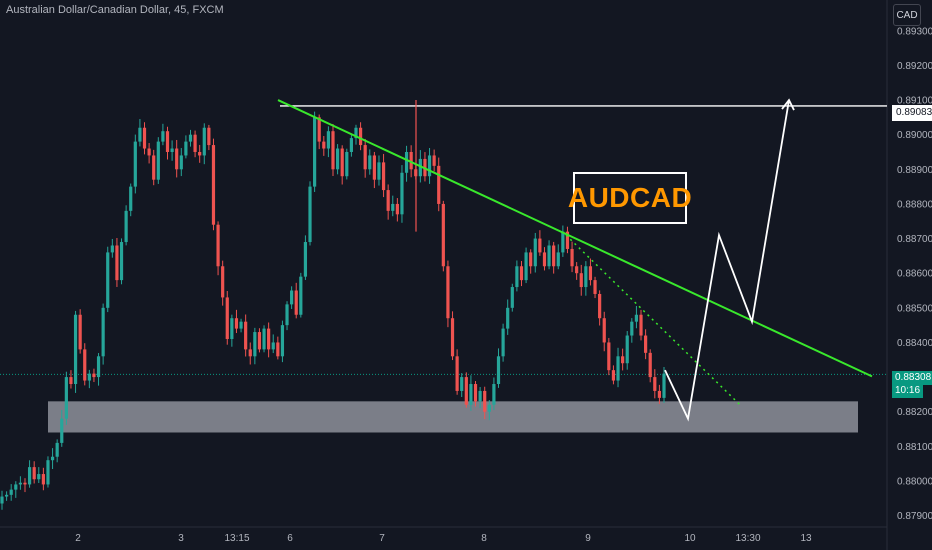 The image size is (932, 550). I want to click on y-tick-label: 0.89300, so click(914, 31).